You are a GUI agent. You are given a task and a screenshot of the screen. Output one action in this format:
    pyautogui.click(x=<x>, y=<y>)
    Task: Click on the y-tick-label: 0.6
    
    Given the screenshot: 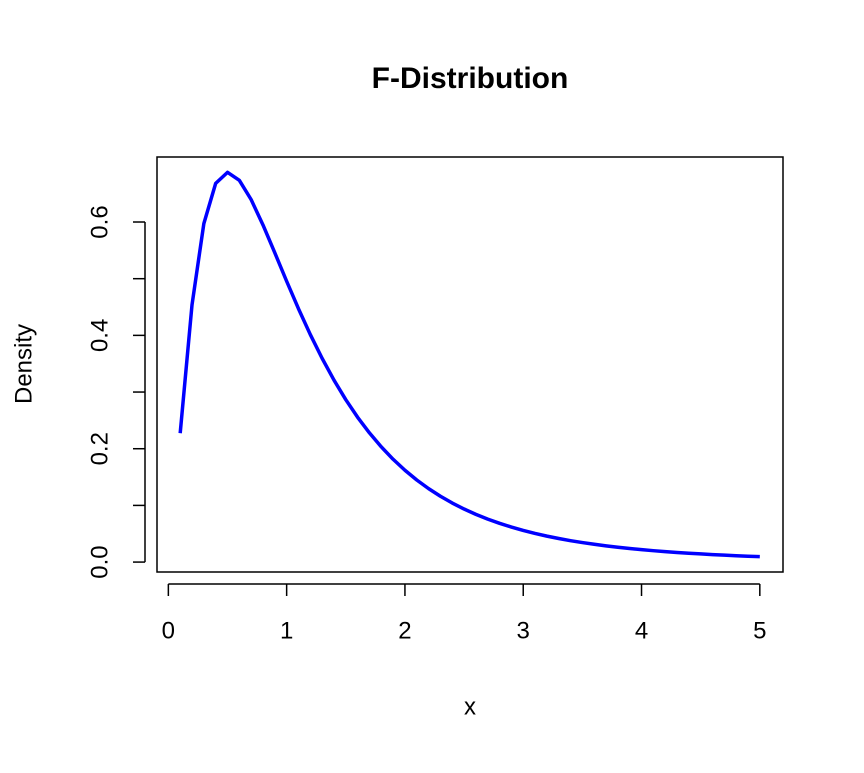 What is the action you would take?
    pyautogui.click(x=99, y=221)
    